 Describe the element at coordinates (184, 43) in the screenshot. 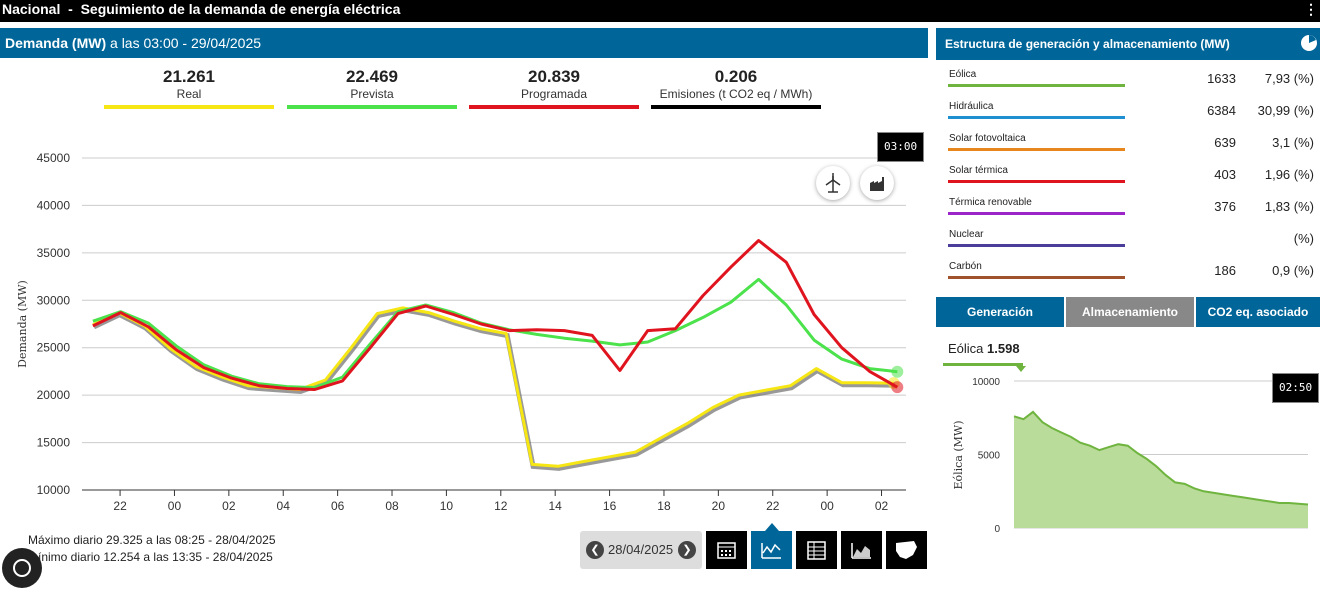

I see `demand-timestamp: a las 03:00 - 29/04/2025` at that location.